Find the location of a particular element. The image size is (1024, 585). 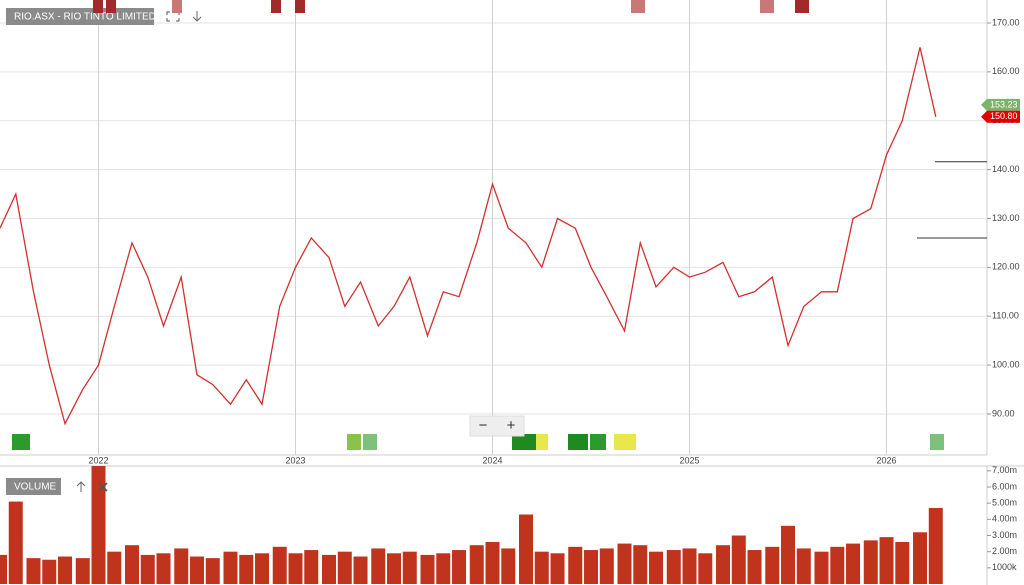

price-tag-label: 150.80 is located at coordinates (1004, 116).